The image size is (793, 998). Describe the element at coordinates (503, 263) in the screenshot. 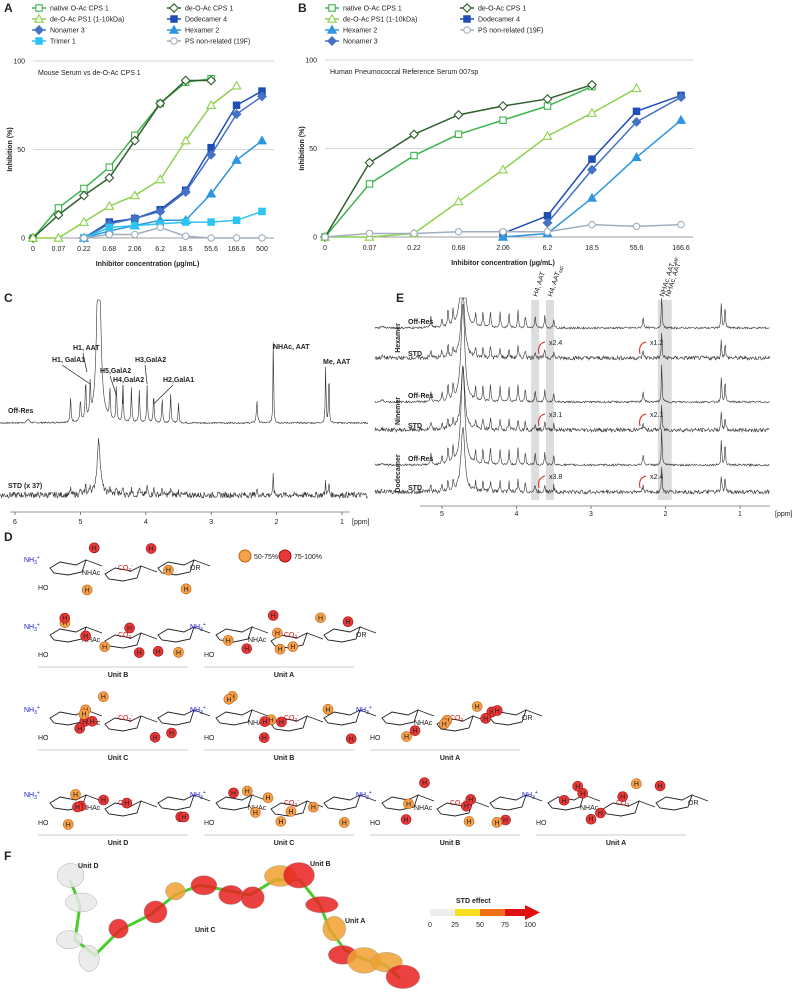

I see `x-axis-title: Inhibitor concentration (µg/mL)` at that location.